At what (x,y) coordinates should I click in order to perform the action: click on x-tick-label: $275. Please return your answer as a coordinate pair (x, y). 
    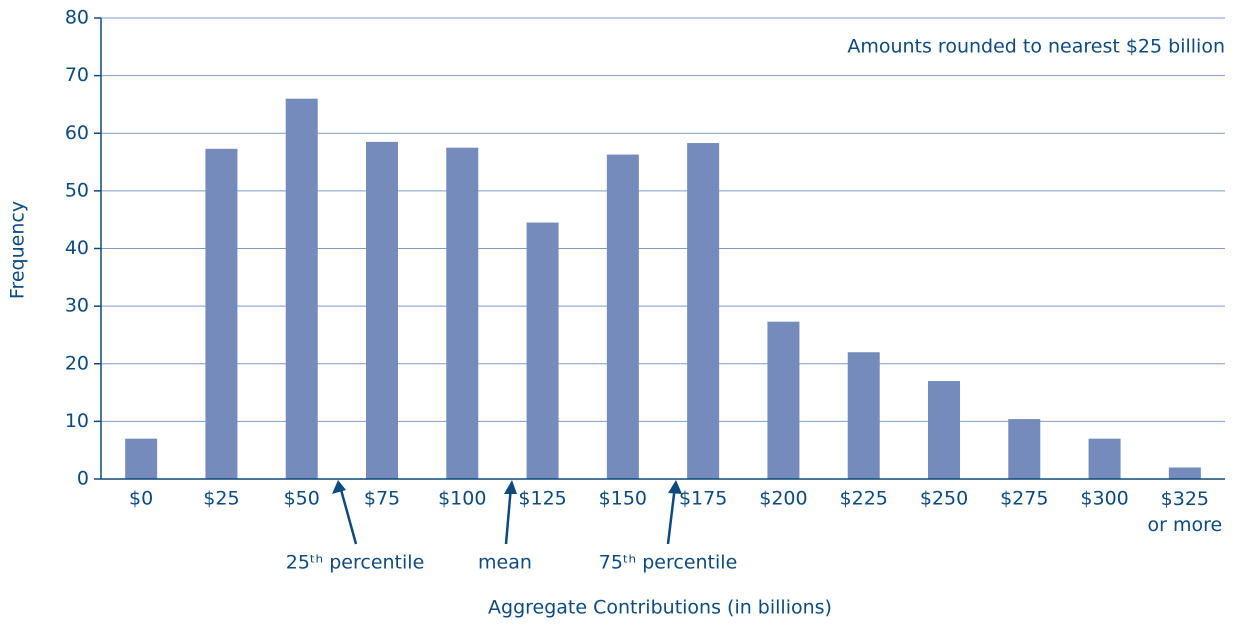
    Looking at the image, I should click on (1024, 499).